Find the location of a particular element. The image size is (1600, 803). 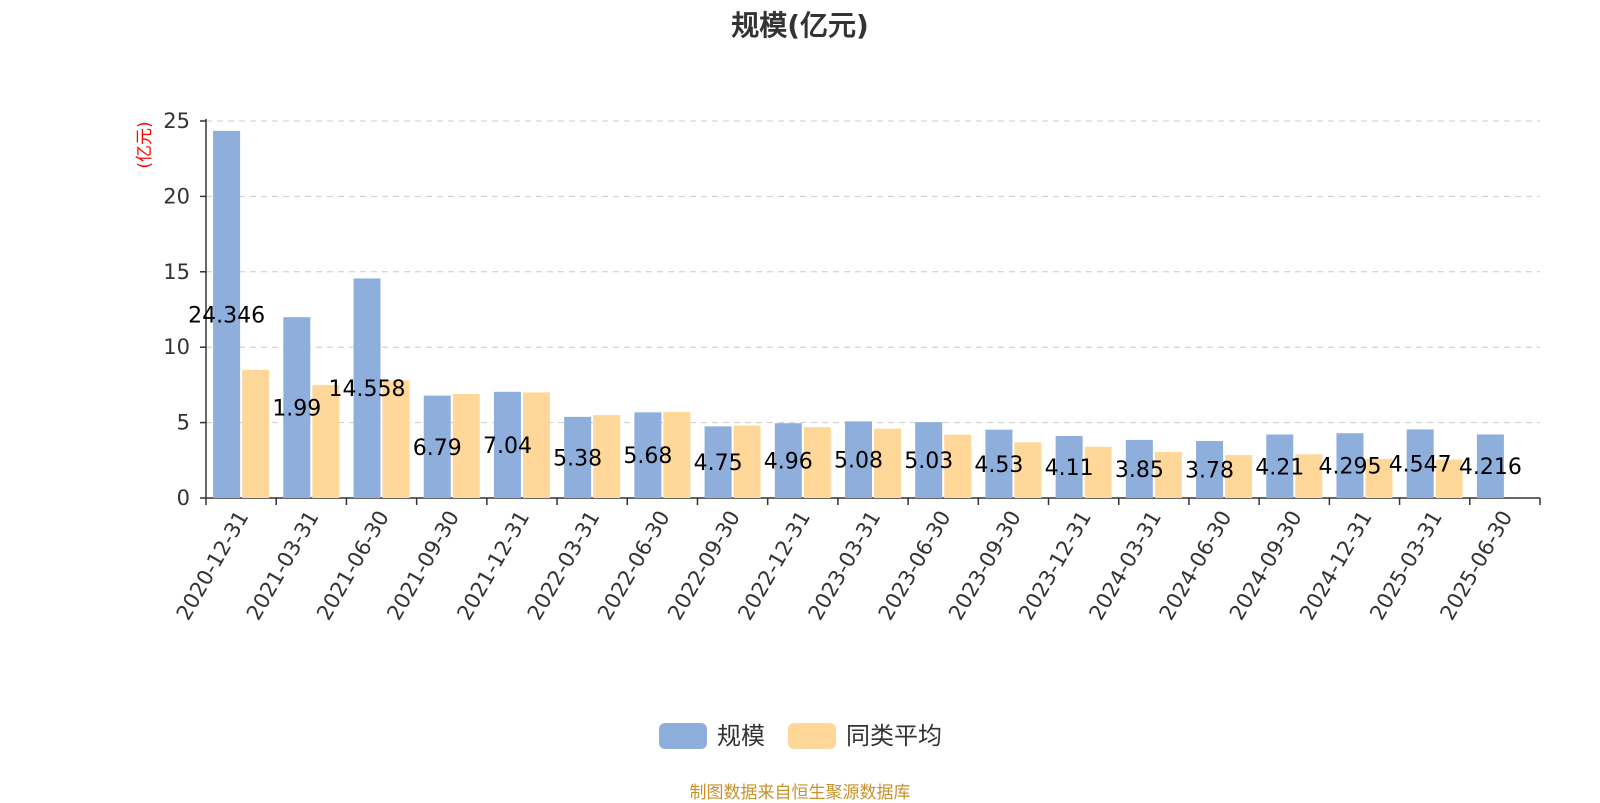

legend: 规模 同类平均 is located at coordinates (800, 736).